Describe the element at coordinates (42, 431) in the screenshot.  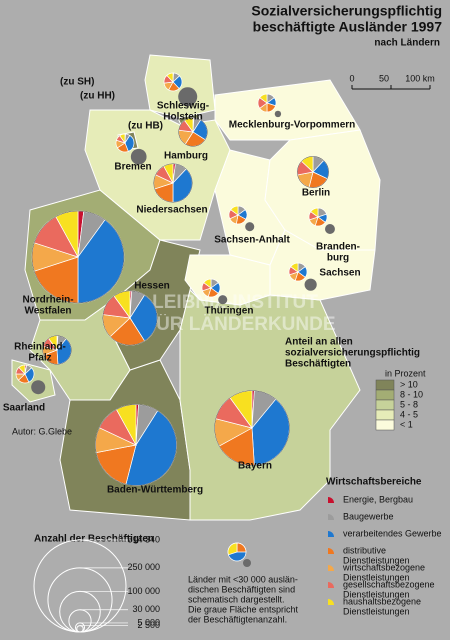
I see `author: Autor: G.Glebe` at that location.